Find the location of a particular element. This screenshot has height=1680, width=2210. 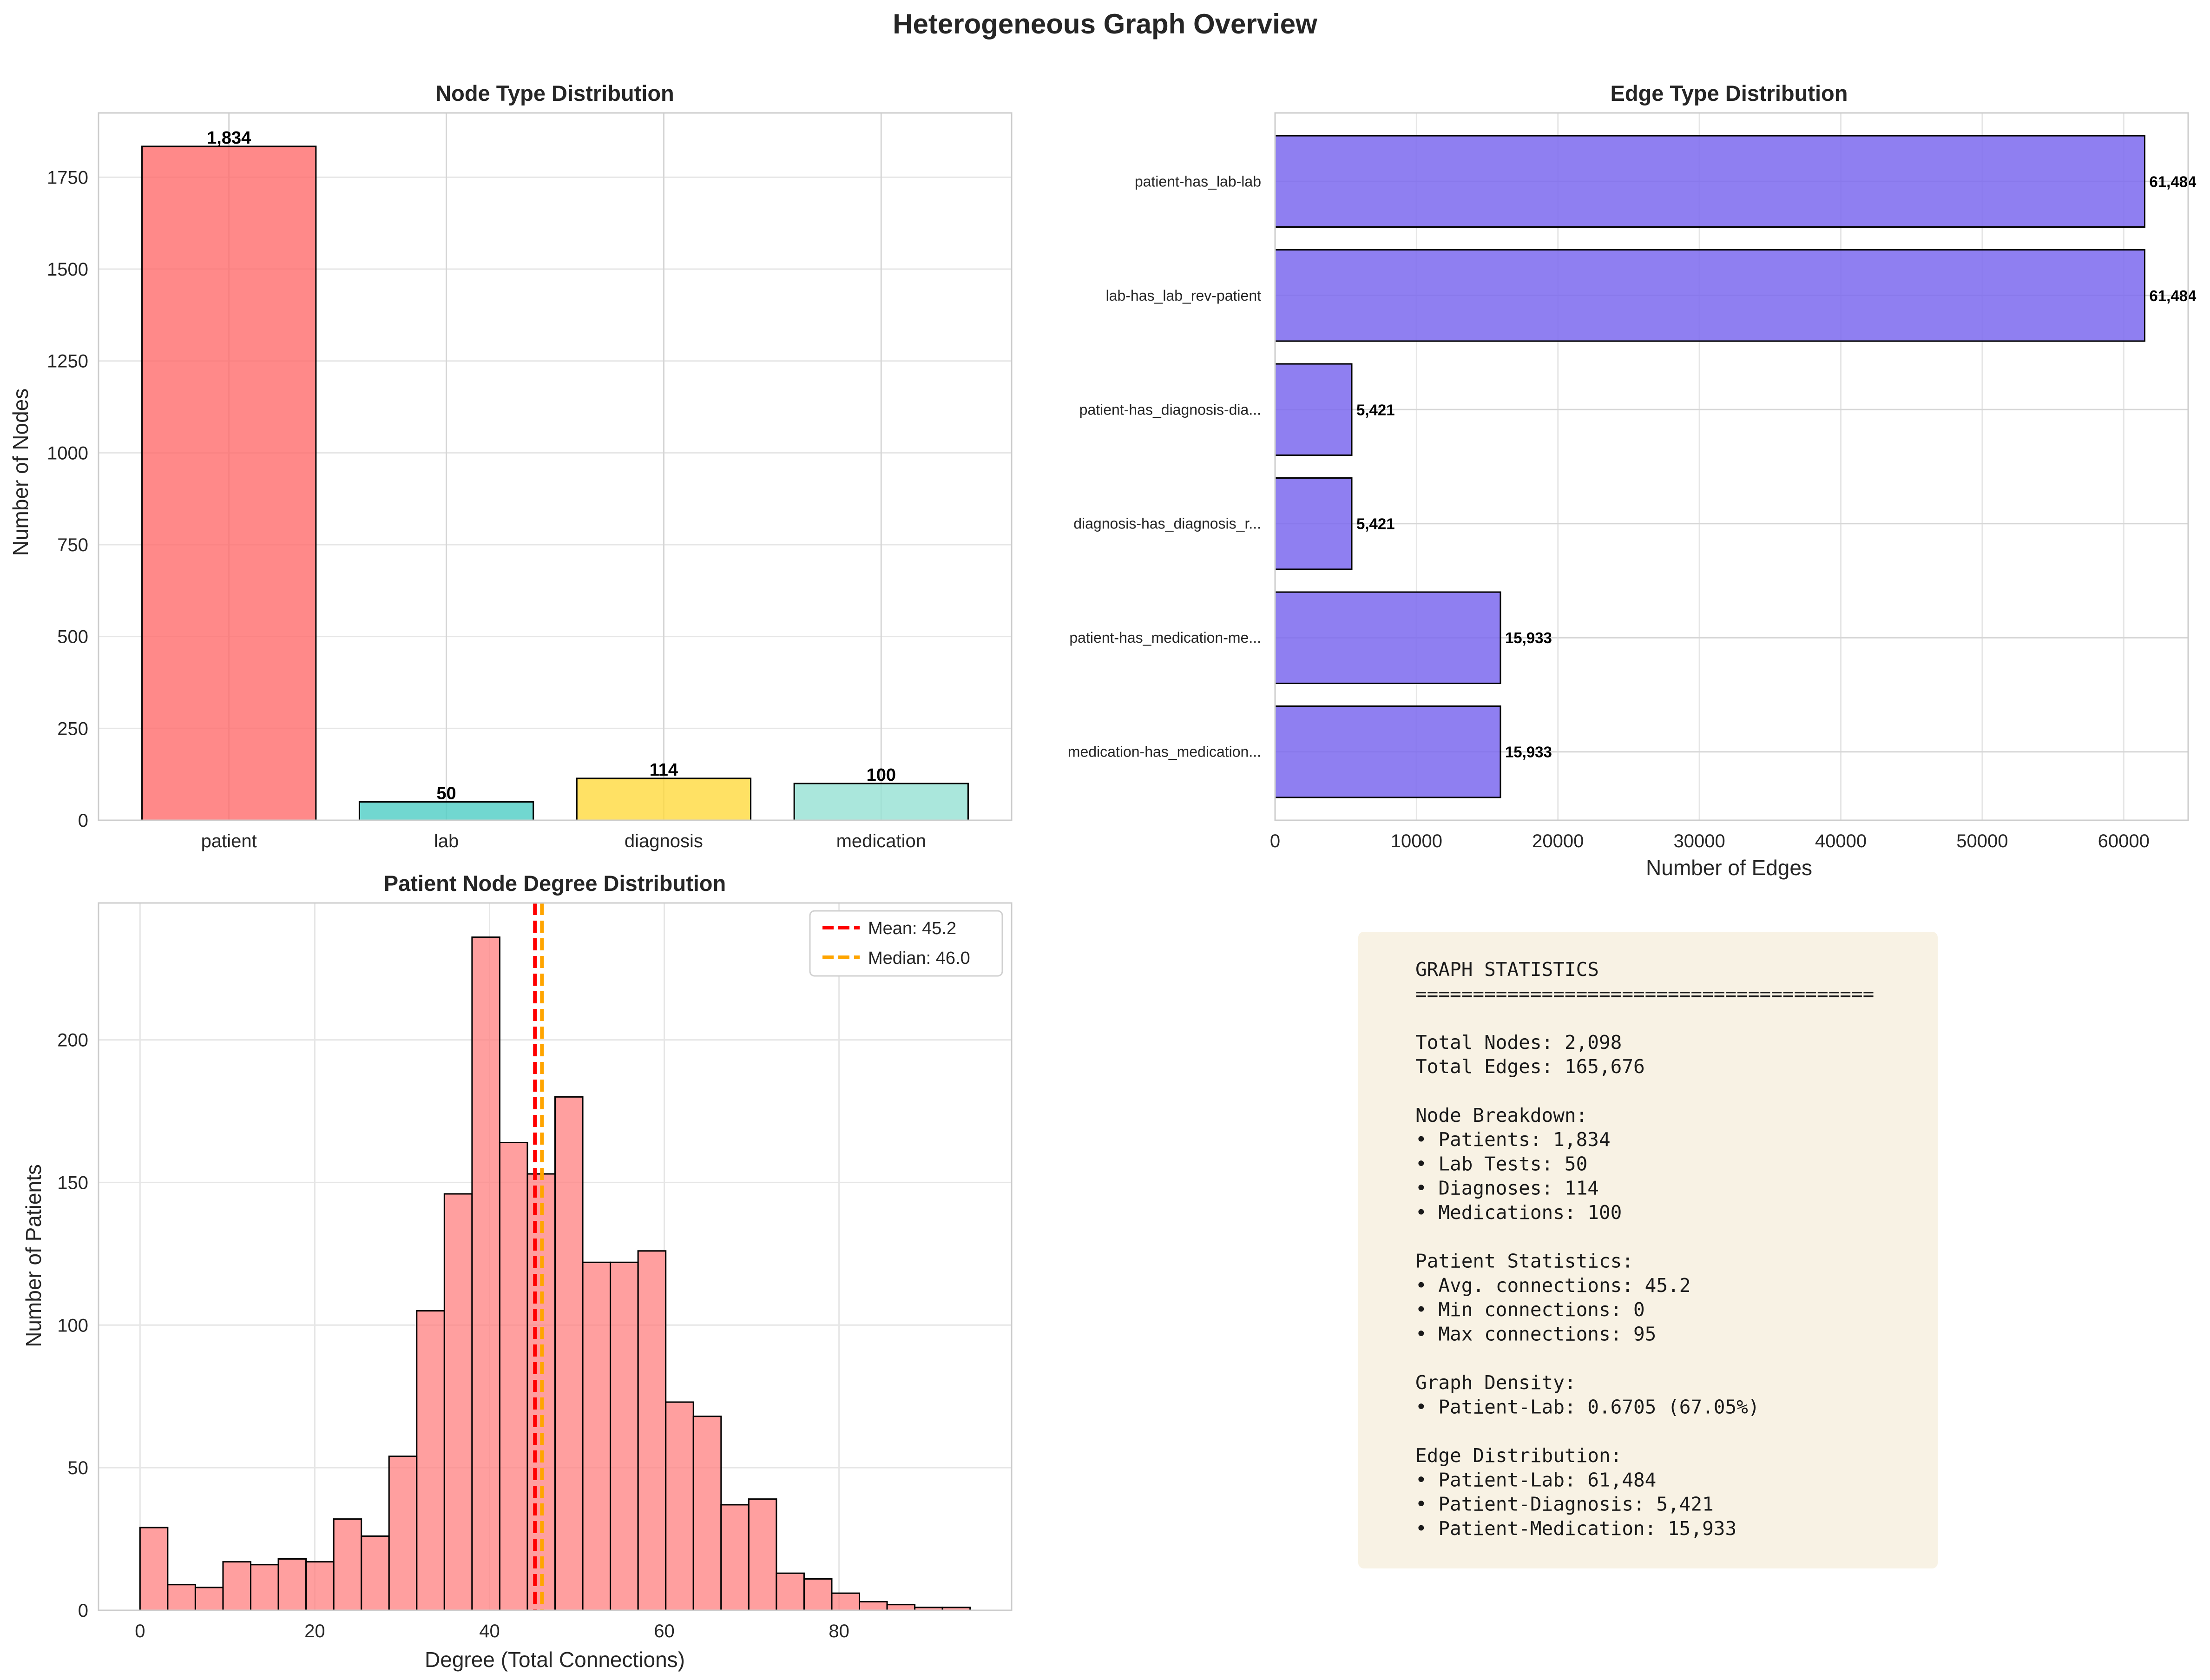

statistics-line: • Medications: 100 is located at coordinates (1518, 1213).